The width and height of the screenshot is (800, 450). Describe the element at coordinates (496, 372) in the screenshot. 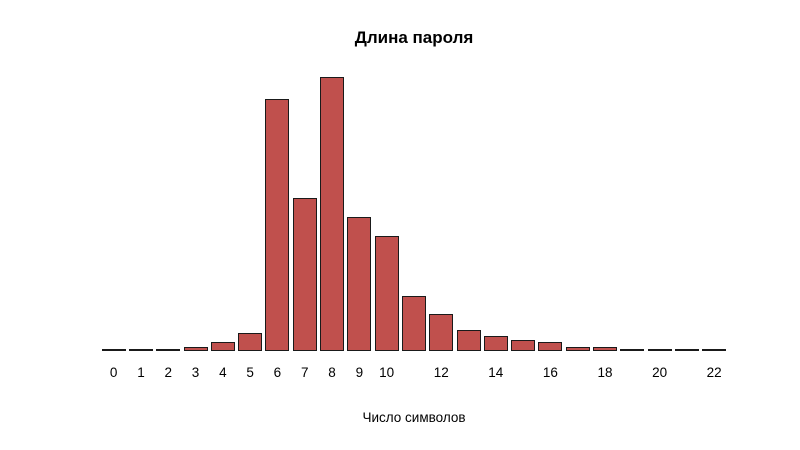

I see `x-tick-label: 14` at that location.